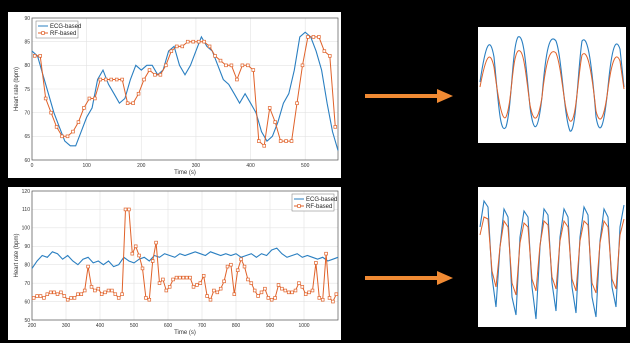  I want to click on y-tick-label: 60, so click(27, 302).